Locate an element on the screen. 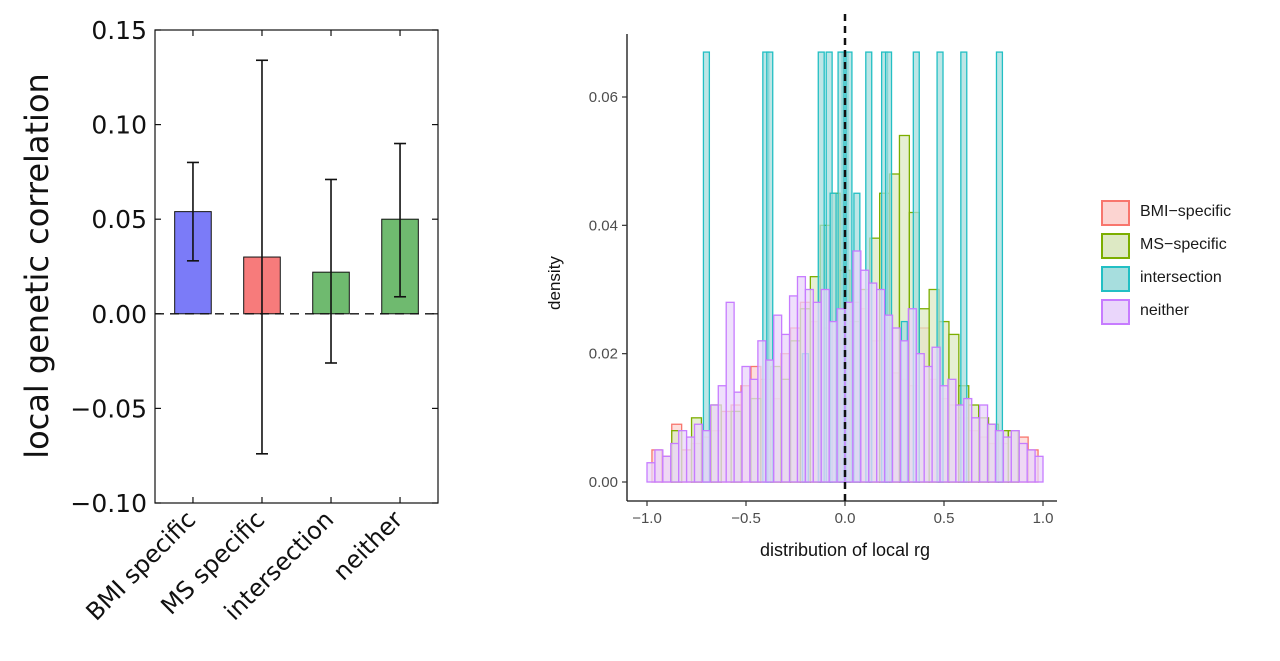 Image resolution: width=1280 pixels, height=661 pixels. legend-item-intersection: intersection is located at coordinates (1189, 277).